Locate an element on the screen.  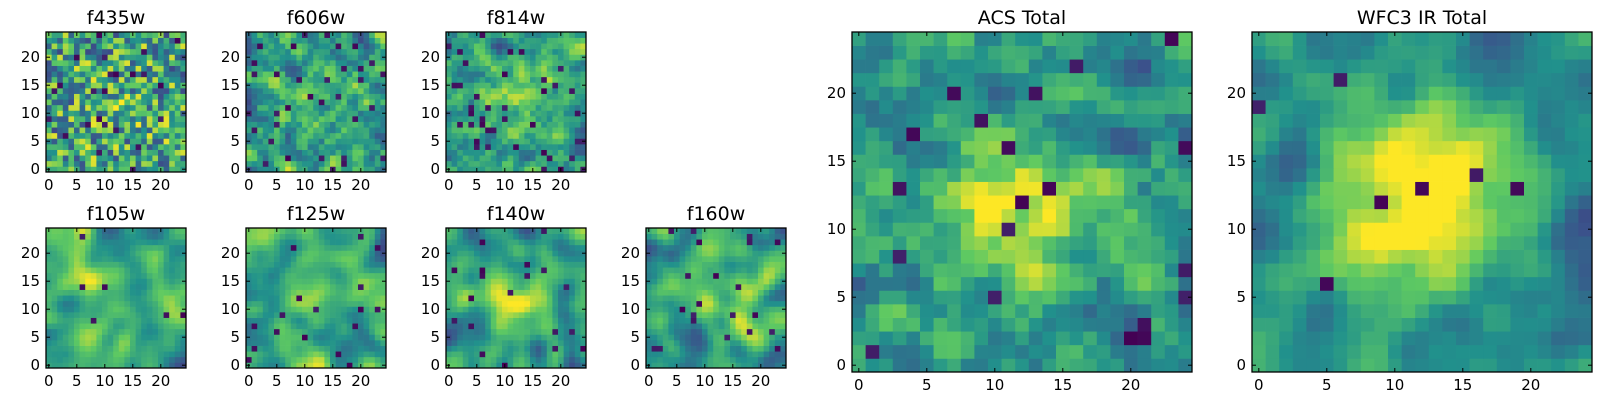
panel-title: f814w is located at coordinates (516, 18).